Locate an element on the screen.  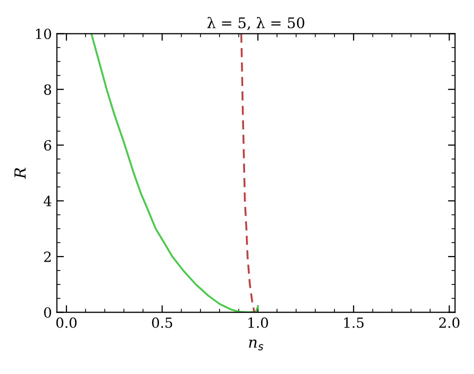
y-tick-label: 2 is located at coordinates (47, 257).